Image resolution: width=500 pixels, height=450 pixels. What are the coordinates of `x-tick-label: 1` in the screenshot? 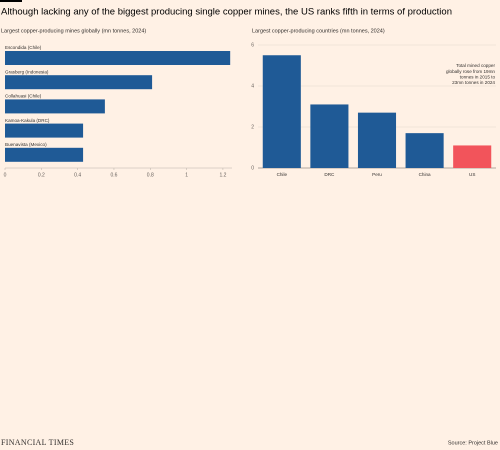 It's located at (186, 175).